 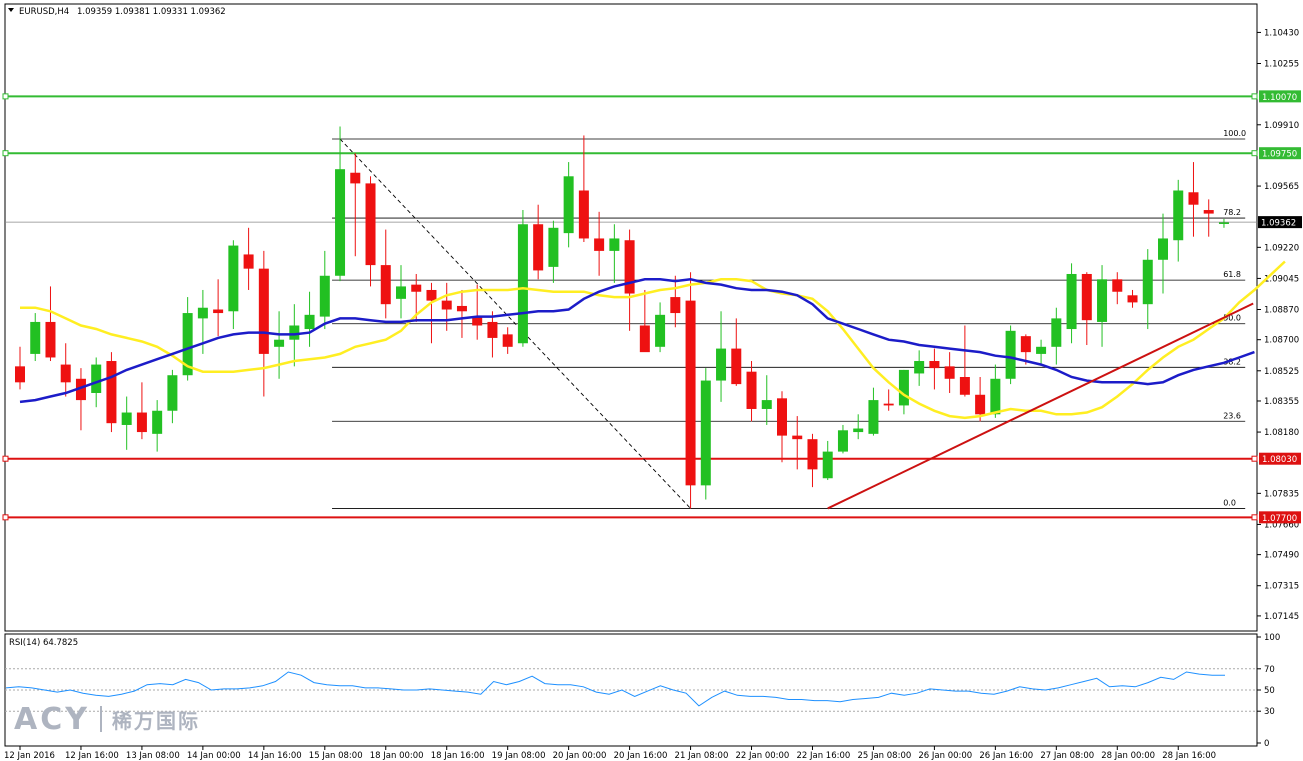 I want to click on price-axis-label: 1.08525, so click(x=1281, y=372).